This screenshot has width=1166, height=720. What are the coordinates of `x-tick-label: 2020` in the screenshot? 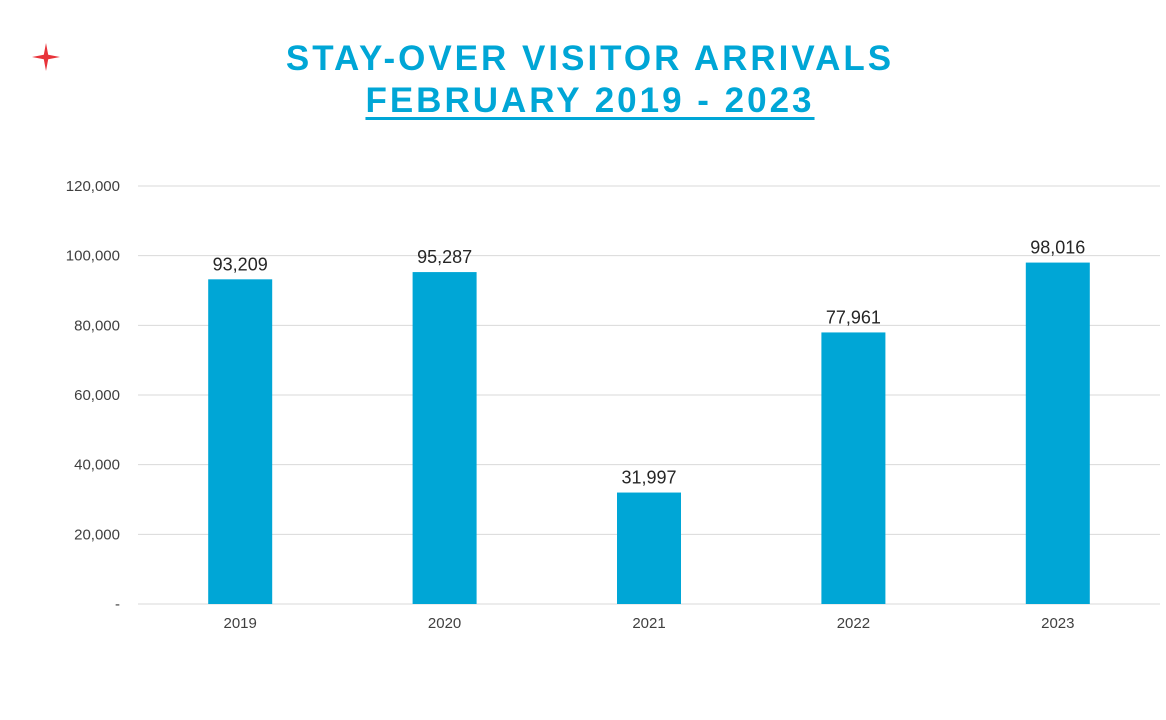 It's located at (444, 623).